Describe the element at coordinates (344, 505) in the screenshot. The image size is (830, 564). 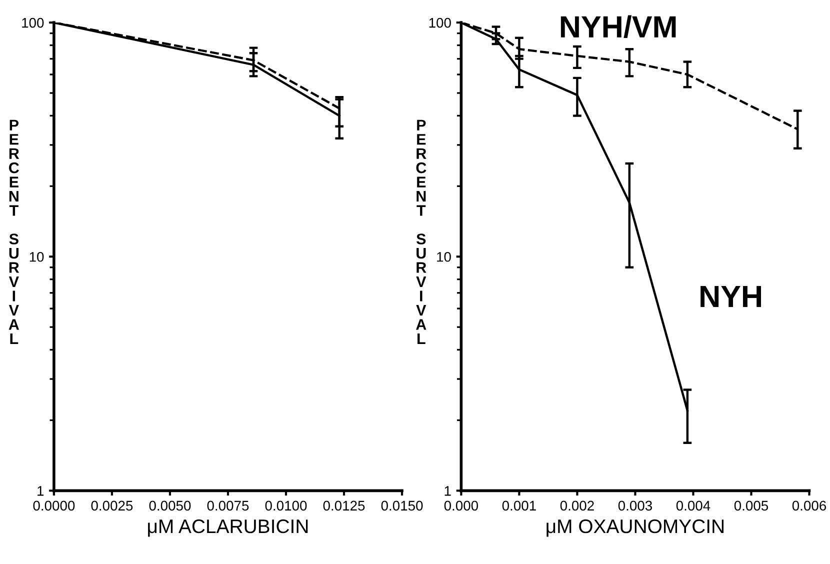
I see `x-tick-label: 0.0125` at that location.